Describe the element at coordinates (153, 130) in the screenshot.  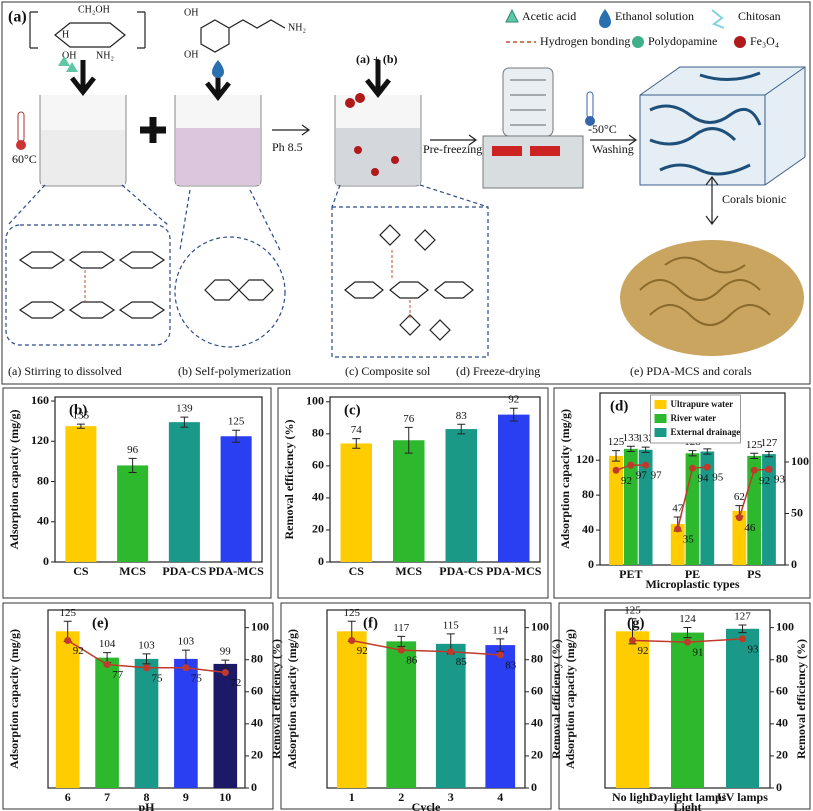
I see `plus` at that location.